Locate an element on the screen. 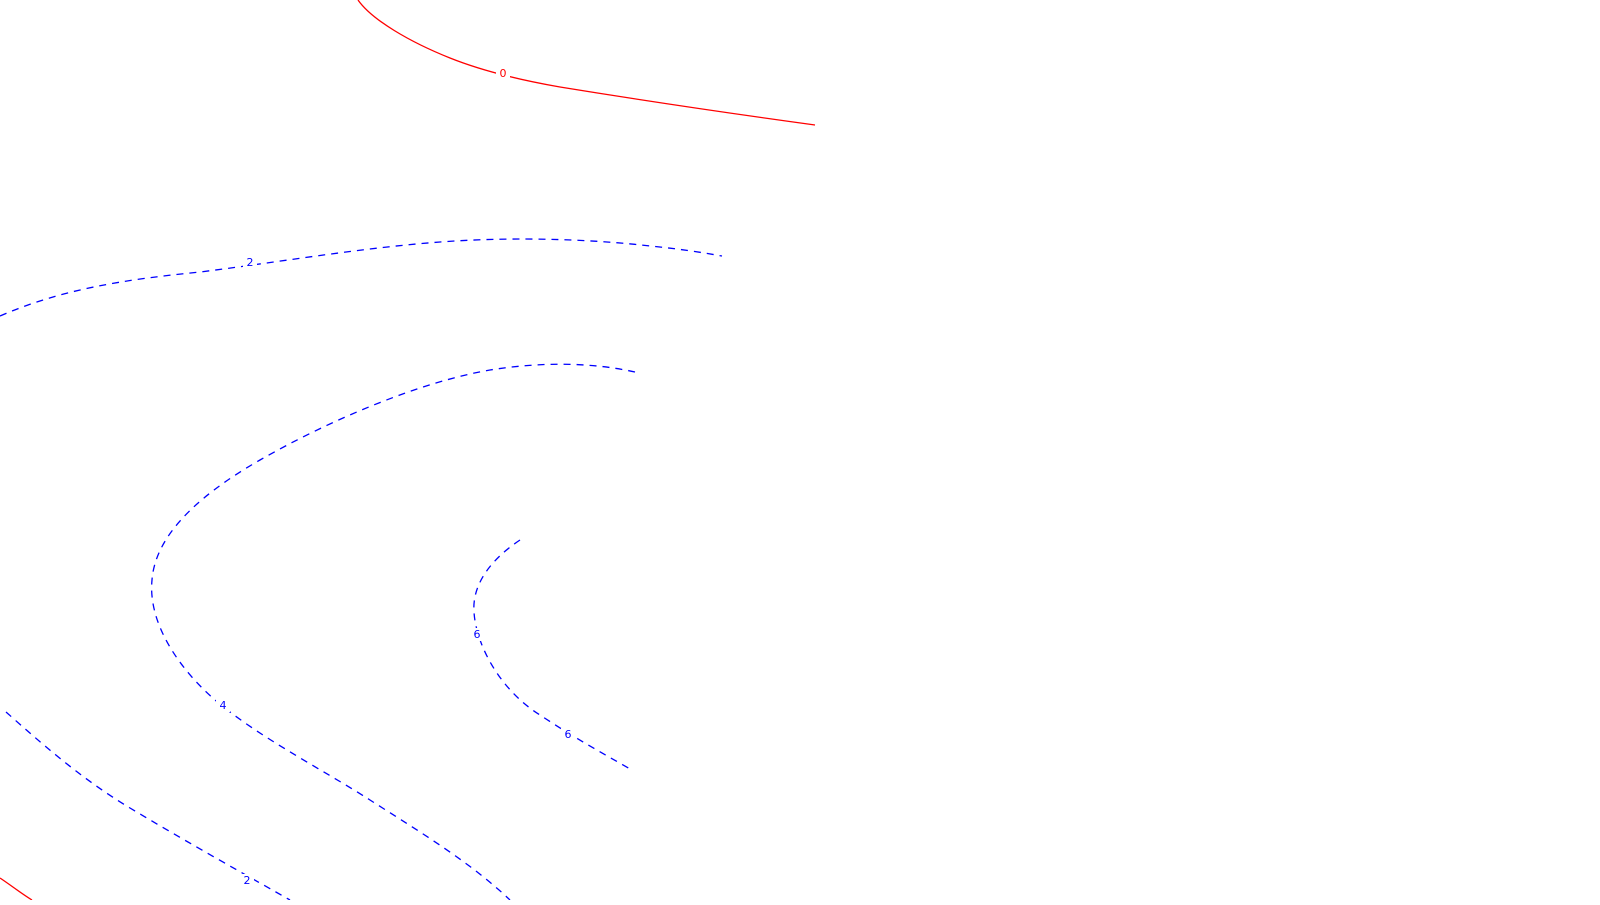 The height and width of the screenshot is (905, 1600). contour-label-6-left-text: 6 is located at coordinates (477, 634).